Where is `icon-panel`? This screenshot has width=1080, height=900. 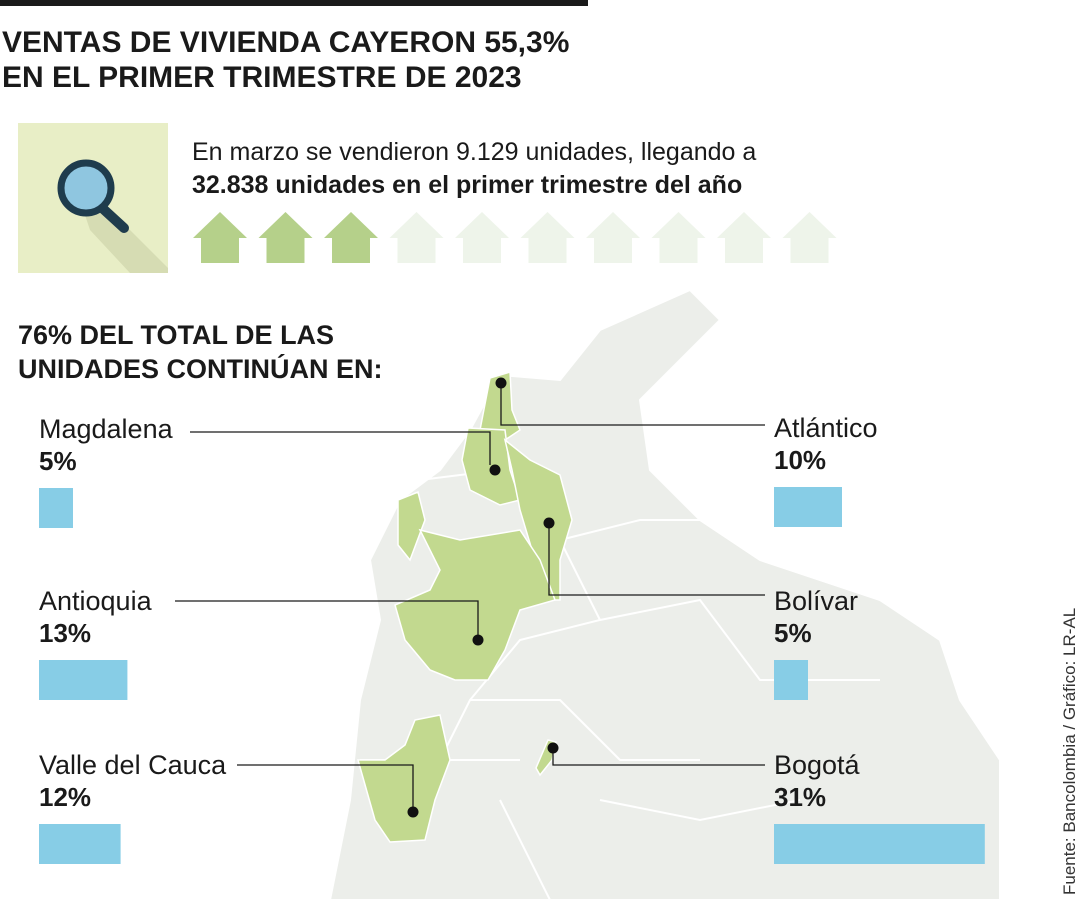 icon-panel is located at coordinates (93, 198).